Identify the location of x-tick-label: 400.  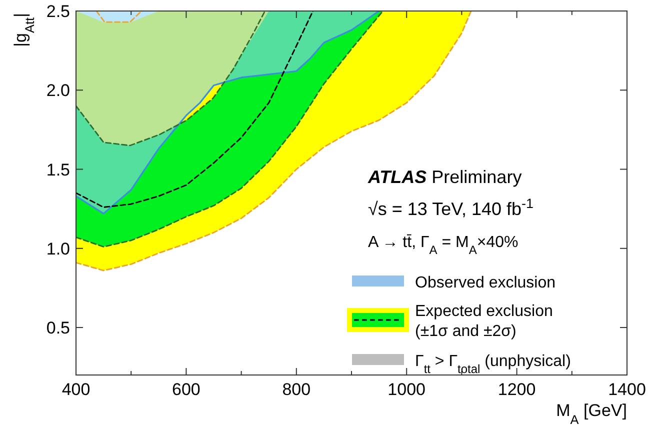
(76, 389).